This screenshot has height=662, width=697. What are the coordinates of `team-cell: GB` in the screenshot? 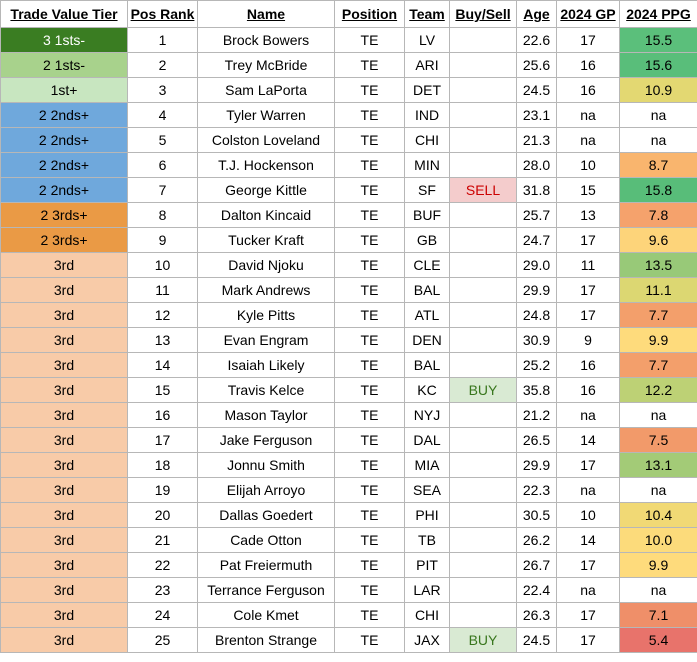 It's located at (427, 240).